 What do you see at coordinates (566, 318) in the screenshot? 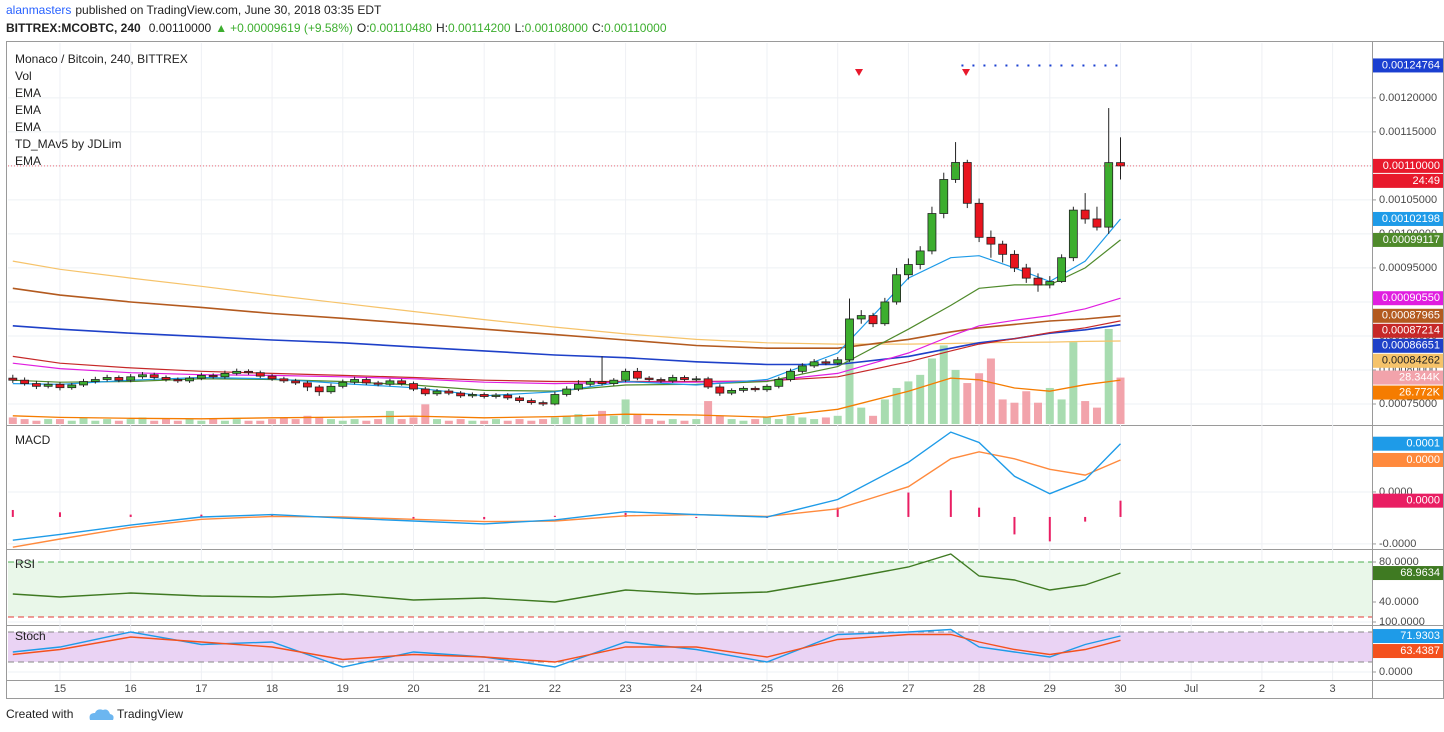
I see `ema-line` at bounding box center [566, 318].